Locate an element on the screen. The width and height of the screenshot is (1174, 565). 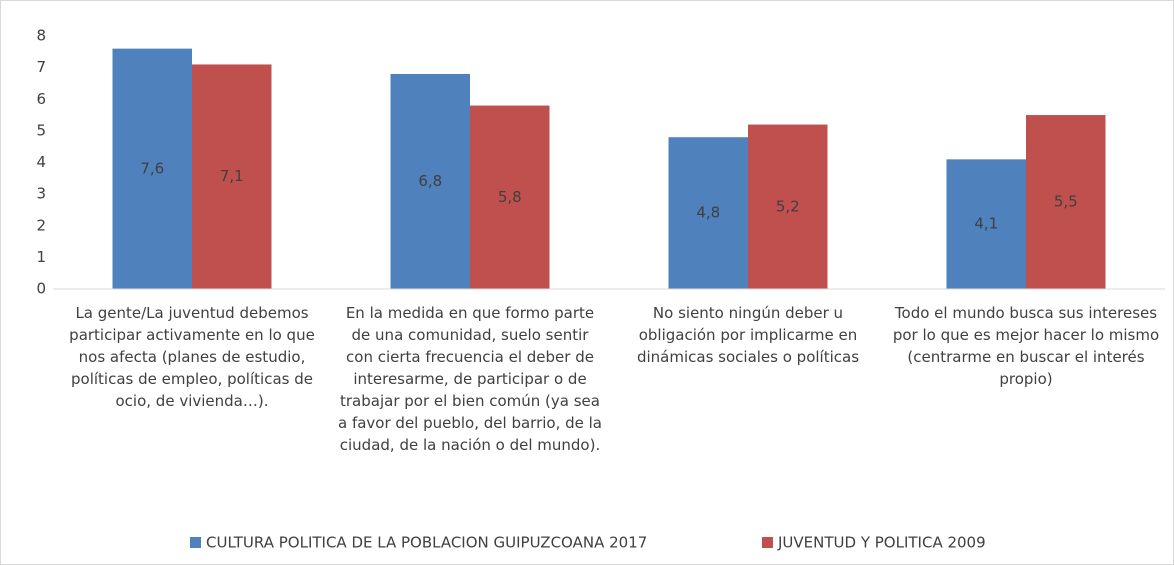
y-tick-label: 7 is located at coordinates (41, 67).